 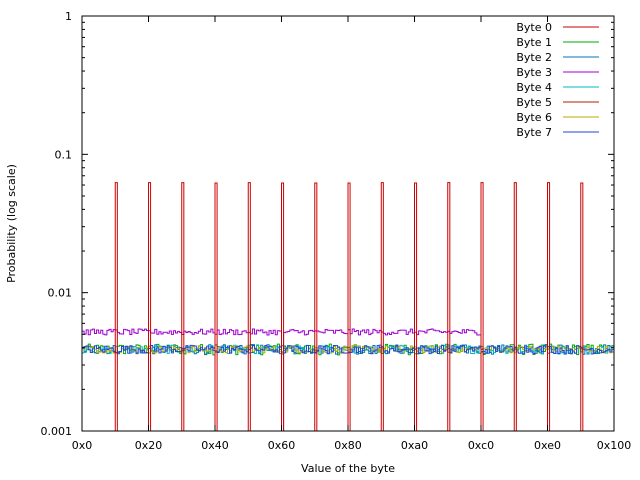 I want to click on x-axis-label: Value of the byte, so click(x=348, y=468).